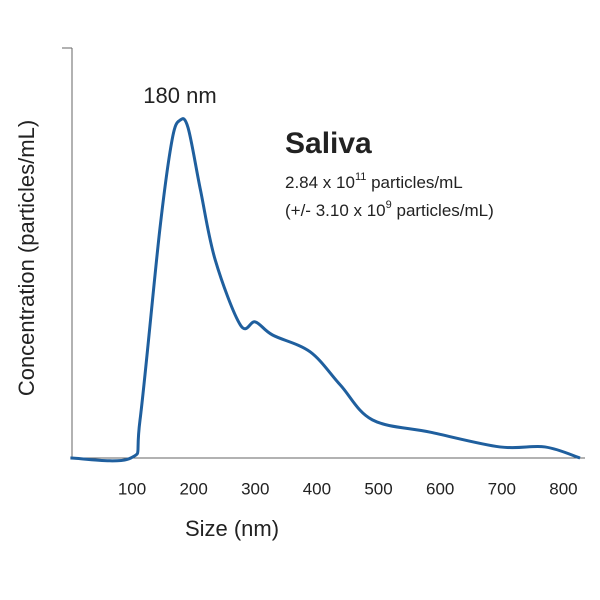 The width and height of the screenshot is (600, 600). What do you see at coordinates (360, 177) in the screenshot?
I see `superscript: 11` at bounding box center [360, 177].